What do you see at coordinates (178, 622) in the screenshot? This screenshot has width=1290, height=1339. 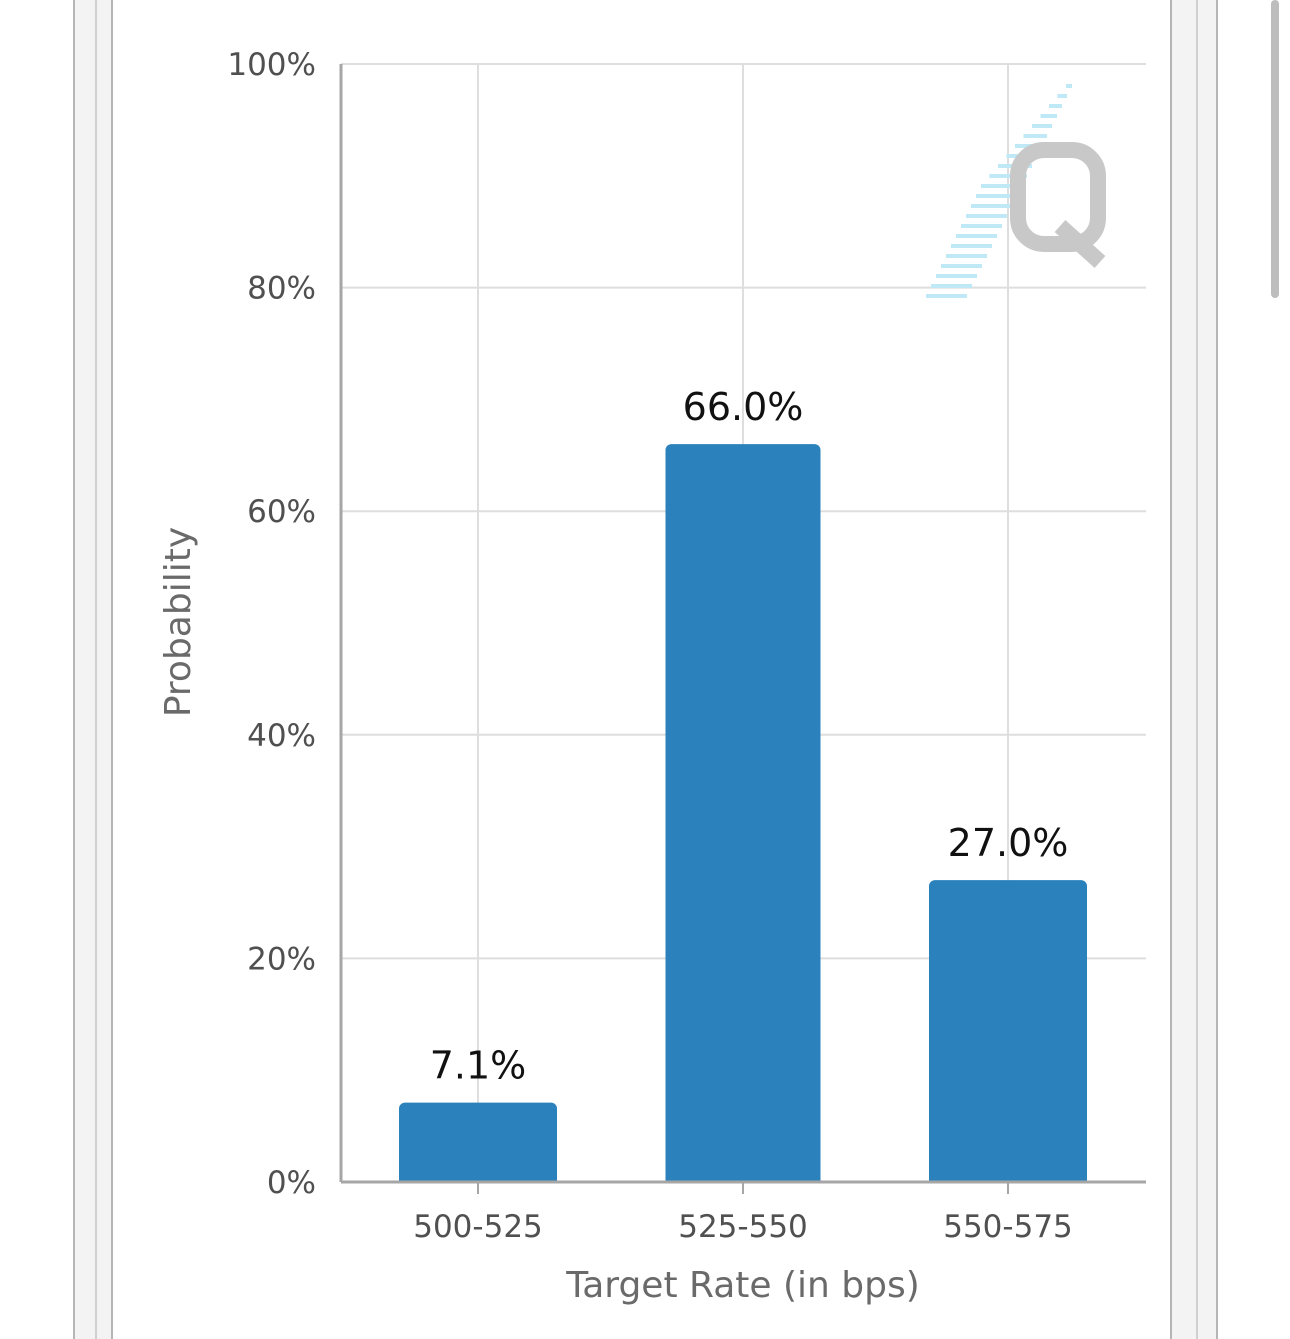 I see `y-axis-title: Probability` at bounding box center [178, 622].